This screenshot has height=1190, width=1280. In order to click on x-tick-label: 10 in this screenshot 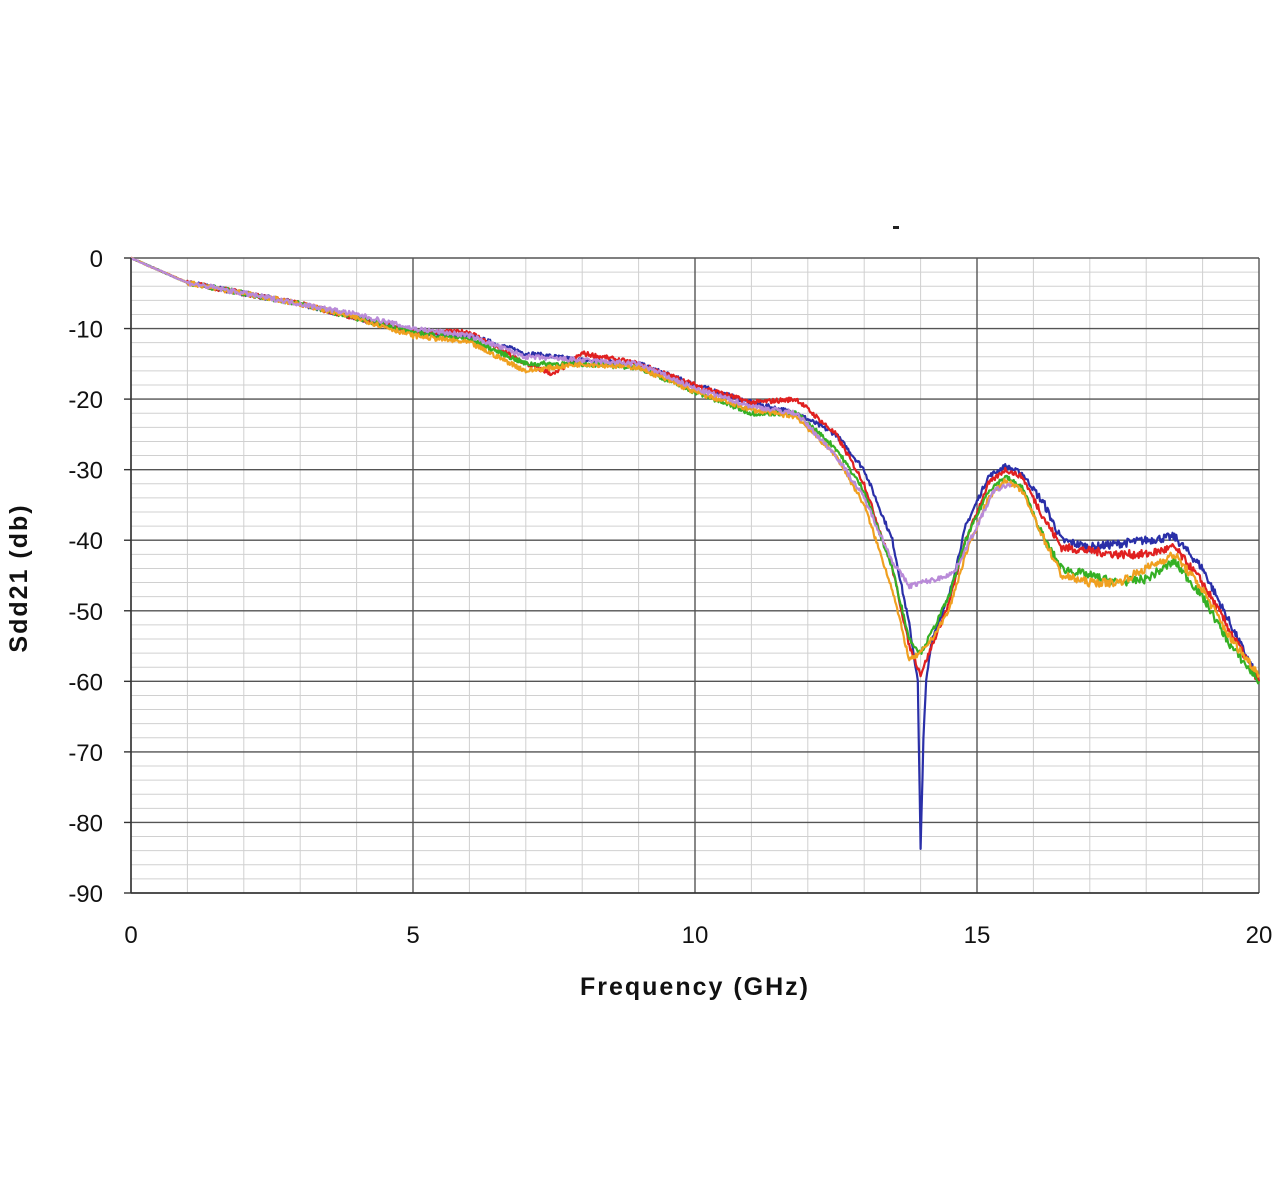, I will do `click(695, 935)`.